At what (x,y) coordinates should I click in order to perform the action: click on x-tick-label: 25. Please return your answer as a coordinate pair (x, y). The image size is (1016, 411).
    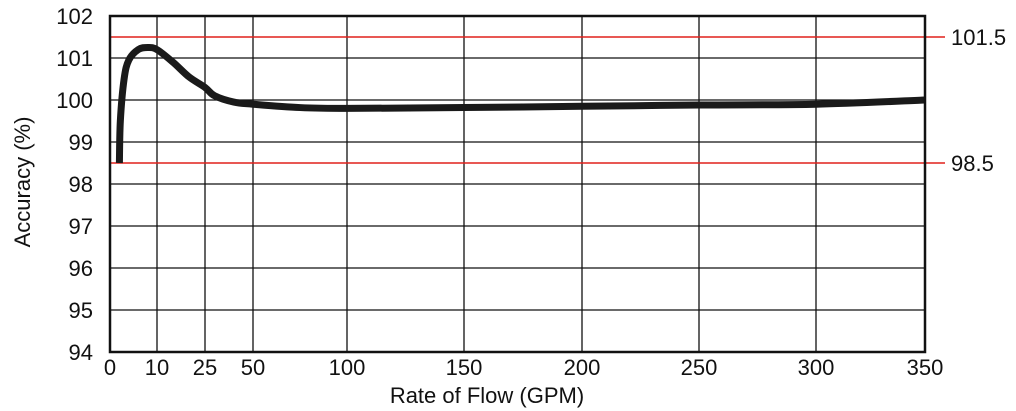
    Looking at the image, I should click on (205, 367).